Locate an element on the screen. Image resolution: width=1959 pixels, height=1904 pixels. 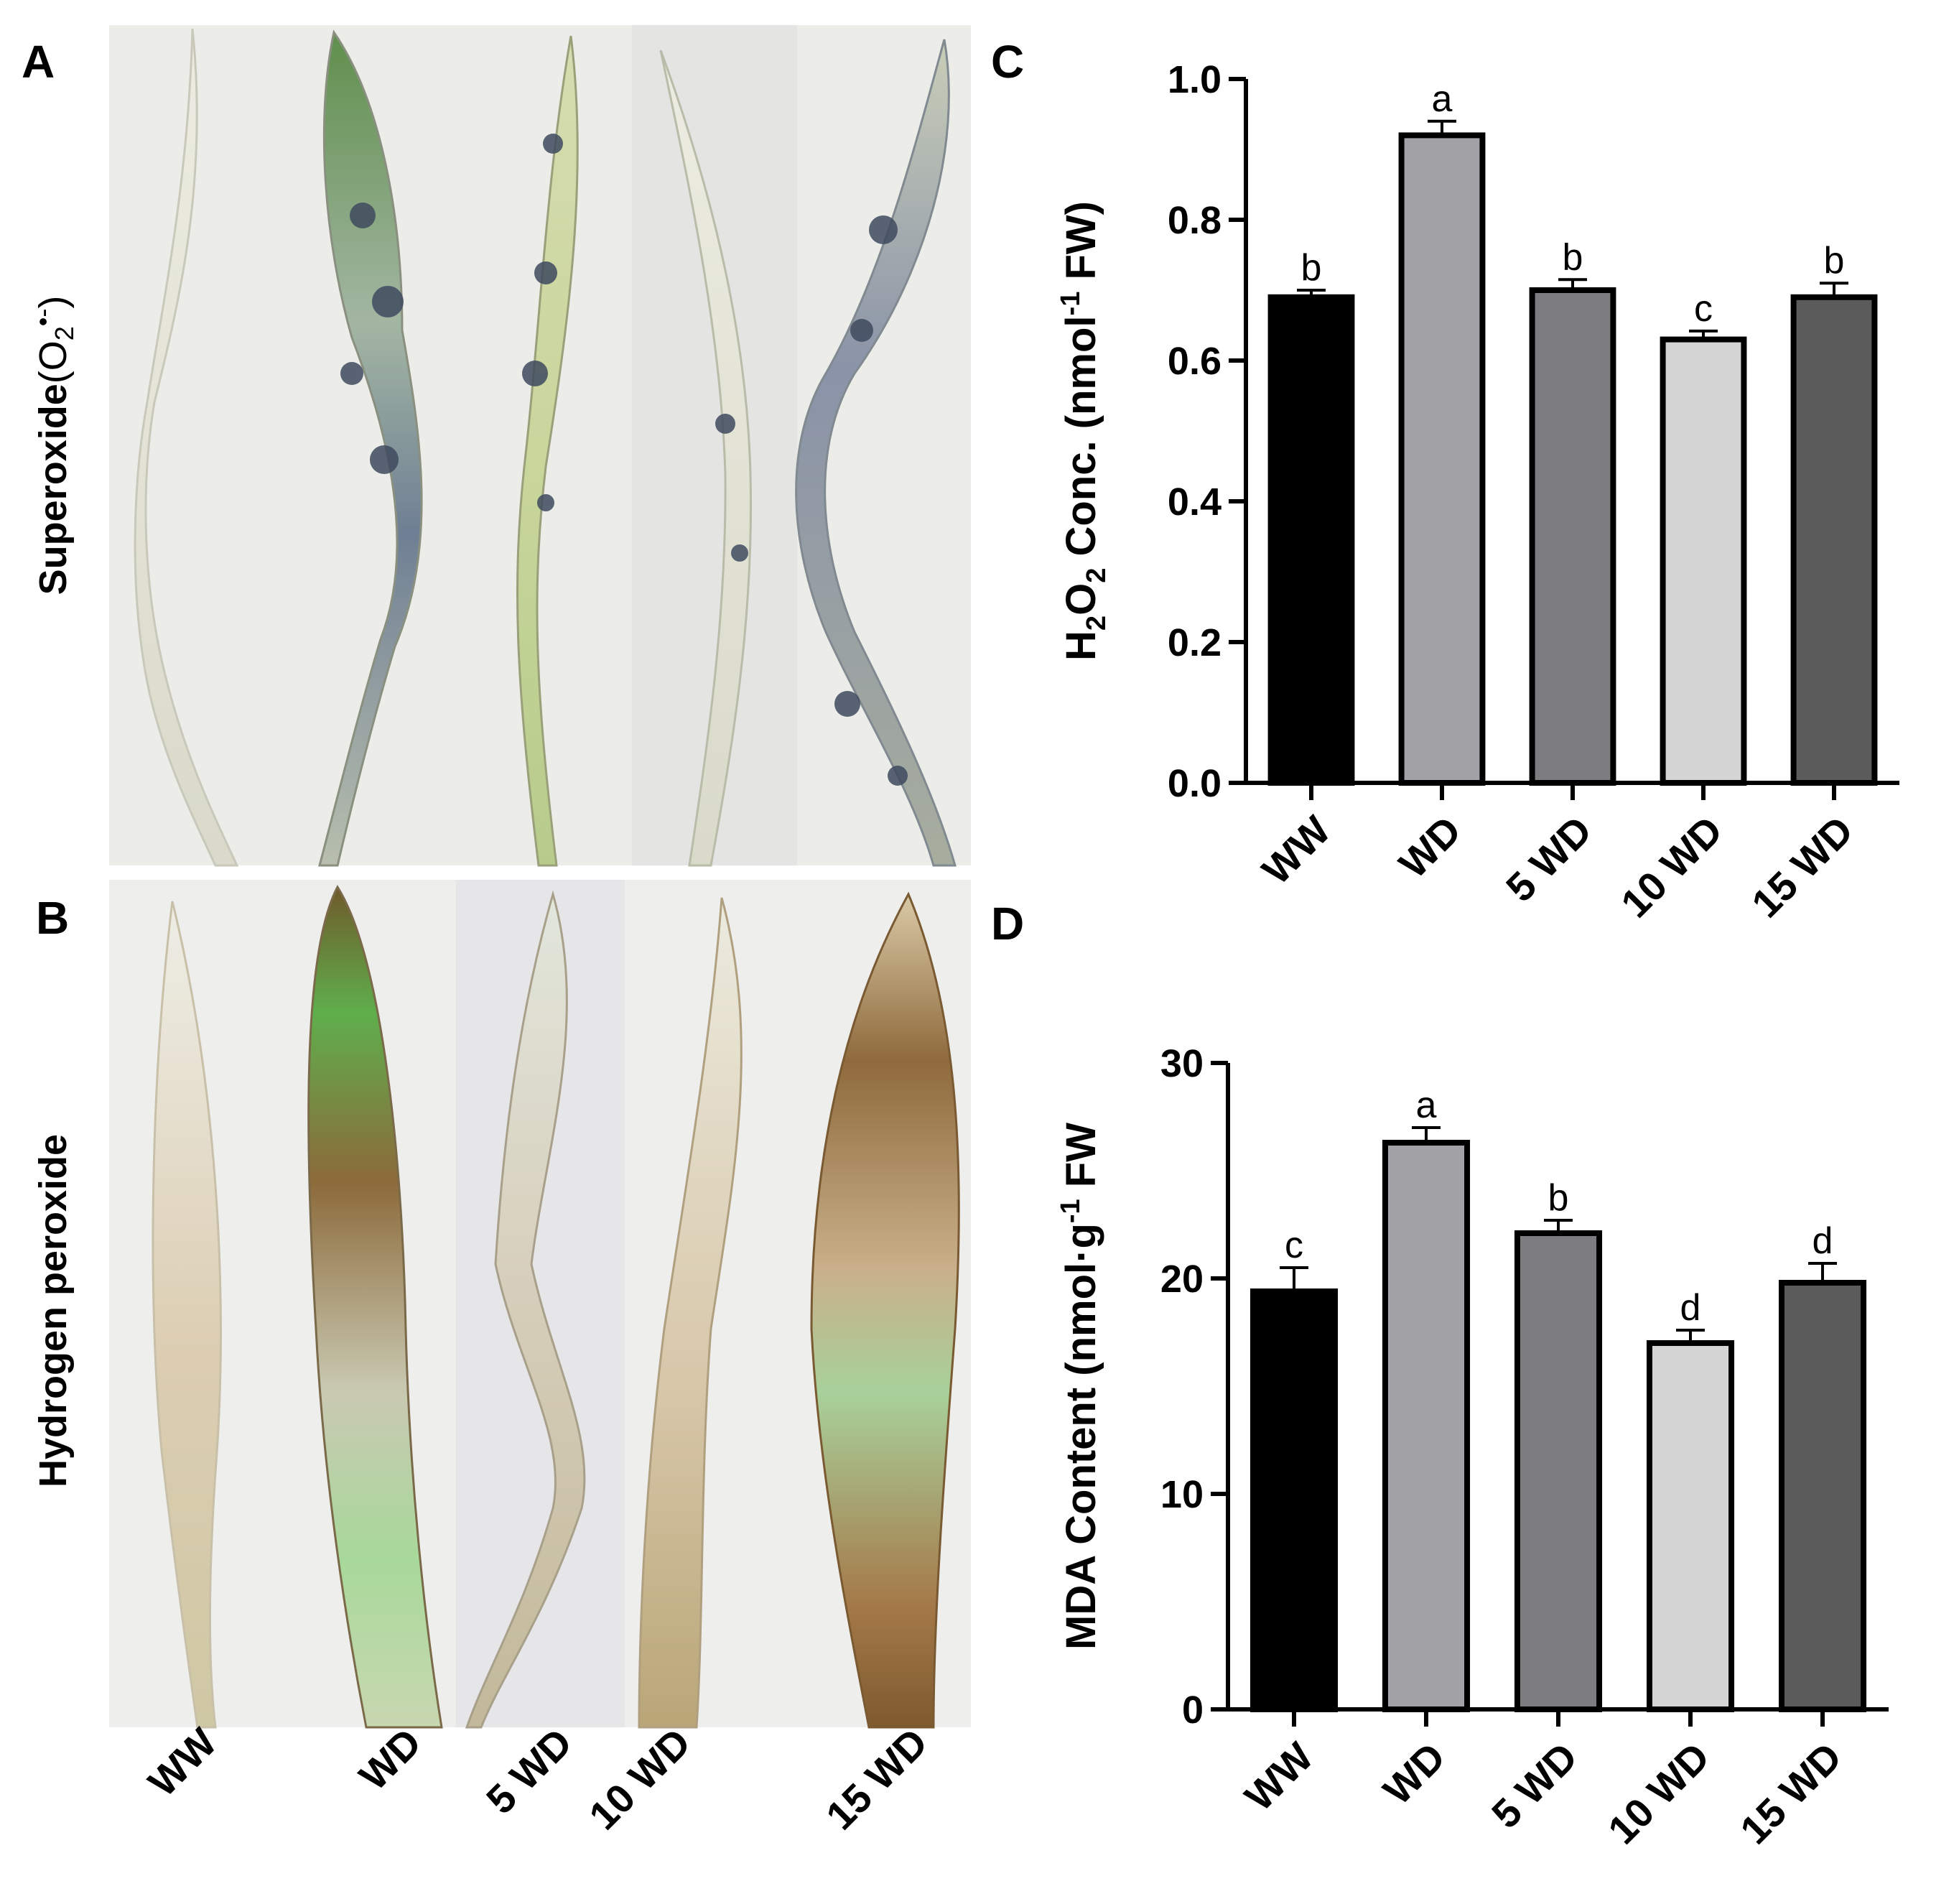
leaf-b-10wd is located at coordinates (690, 1313).